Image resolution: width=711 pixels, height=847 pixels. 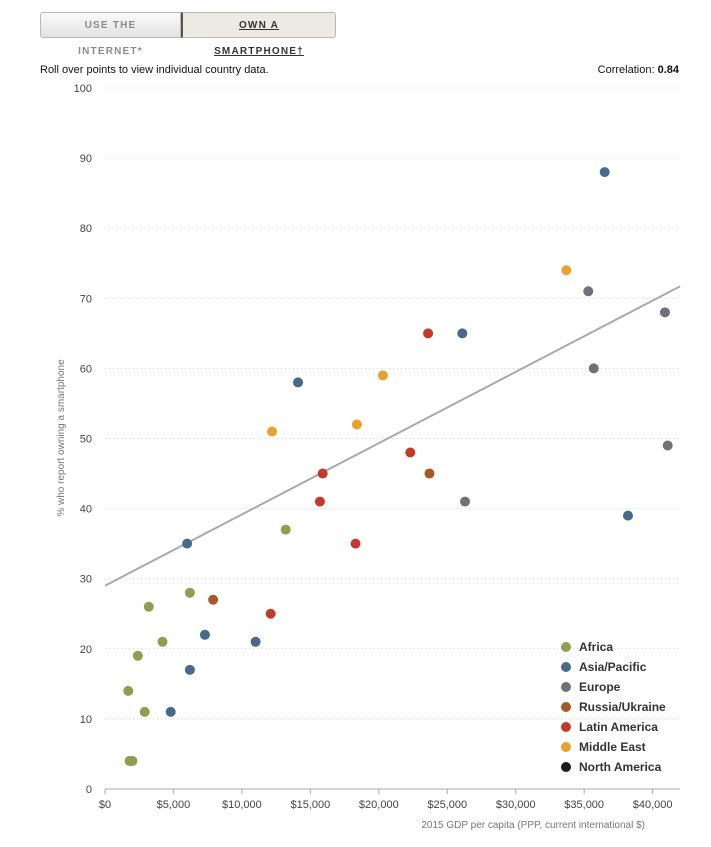 What do you see at coordinates (259, 38) in the screenshot?
I see `tab-own-a-smartphone-label: OWN A SMARTPHONE†` at bounding box center [259, 38].